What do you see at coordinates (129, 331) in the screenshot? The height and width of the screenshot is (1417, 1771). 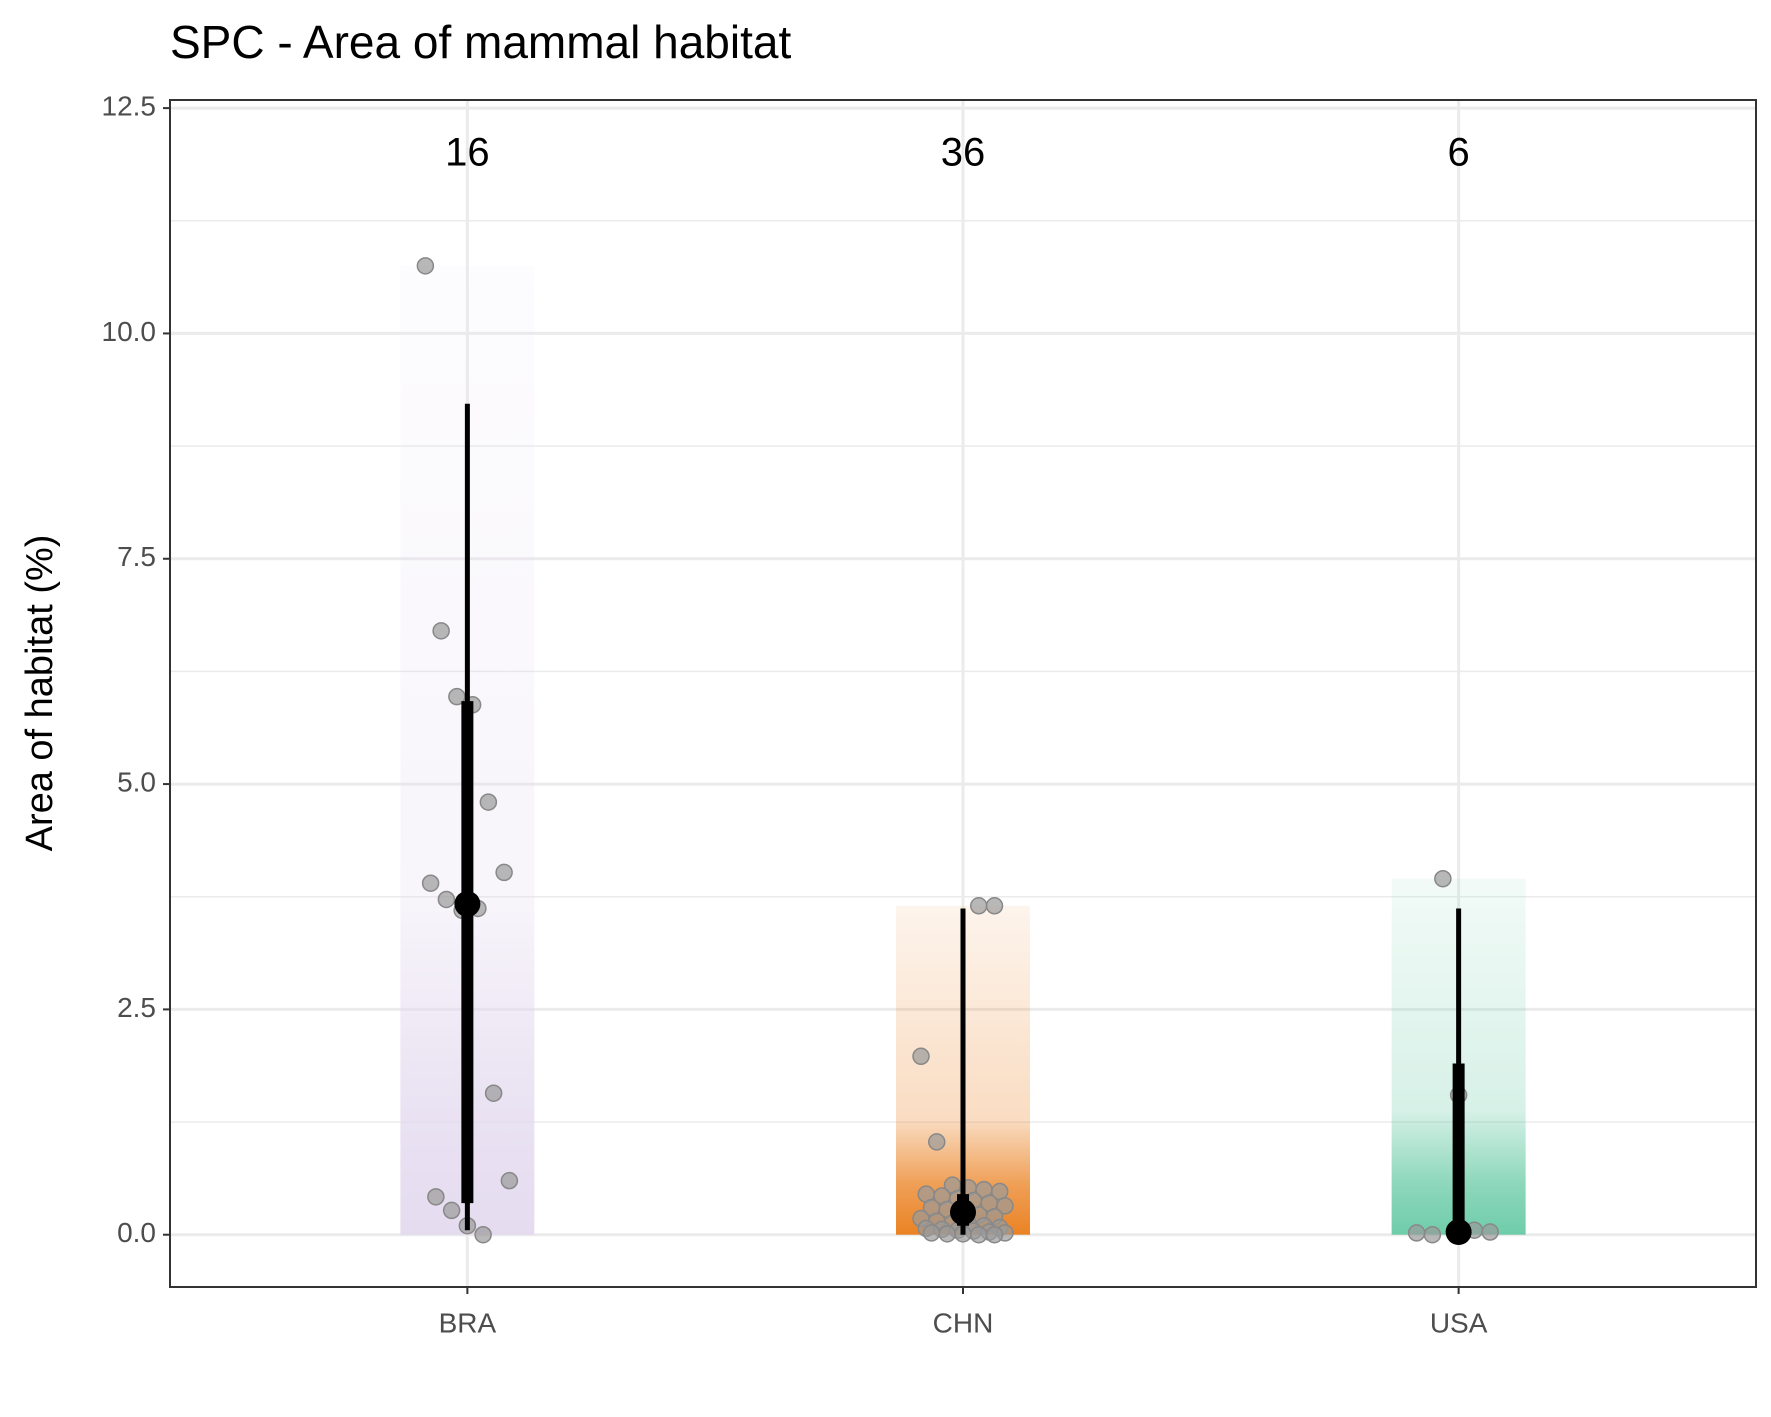 I see `y-tick-label: 10.0` at bounding box center [129, 331].